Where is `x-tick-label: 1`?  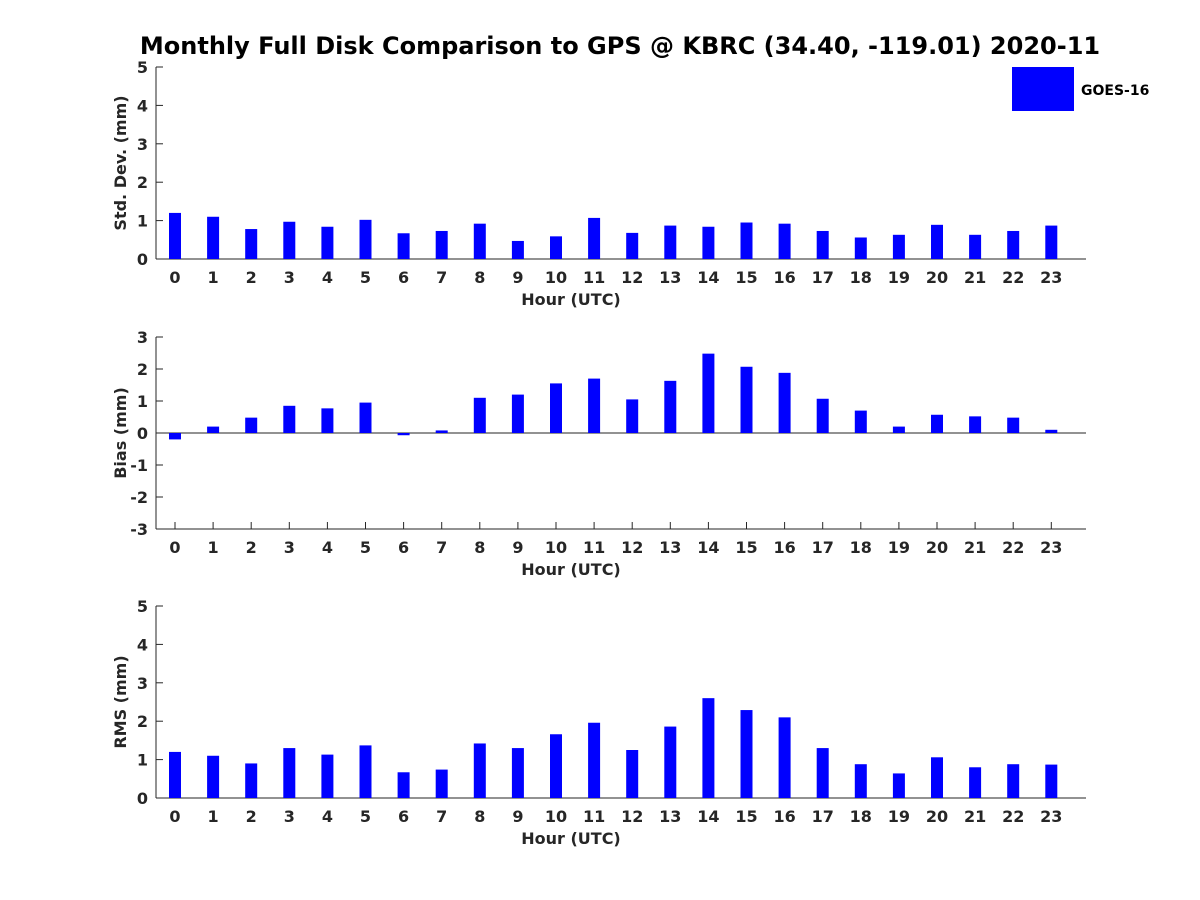 x-tick-label: 1 is located at coordinates (213, 816).